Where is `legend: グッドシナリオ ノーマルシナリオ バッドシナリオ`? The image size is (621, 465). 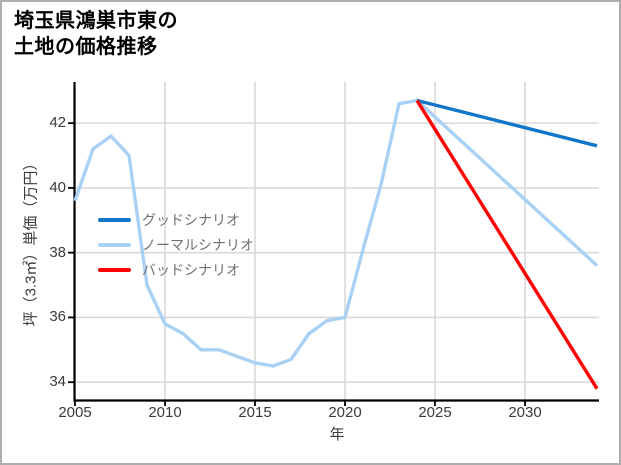
legend: グッドシナリオ ノーマルシナリオ バッドシナリオ is located at coordinates (176, 244).